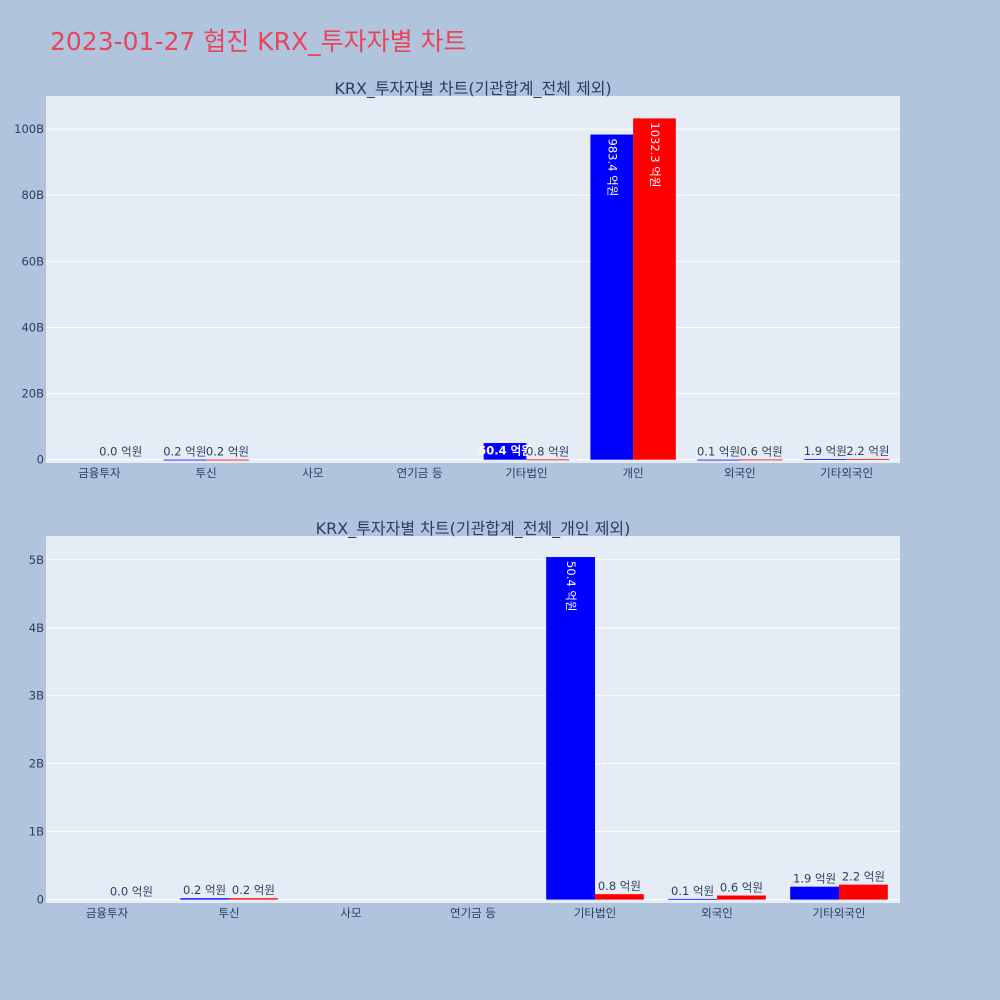 The height and width of the screenshot is (1000, 1000). Describe the element at coordinates (36, 628) in the screenshot. I see `y-tick-label: 4B` at that location.